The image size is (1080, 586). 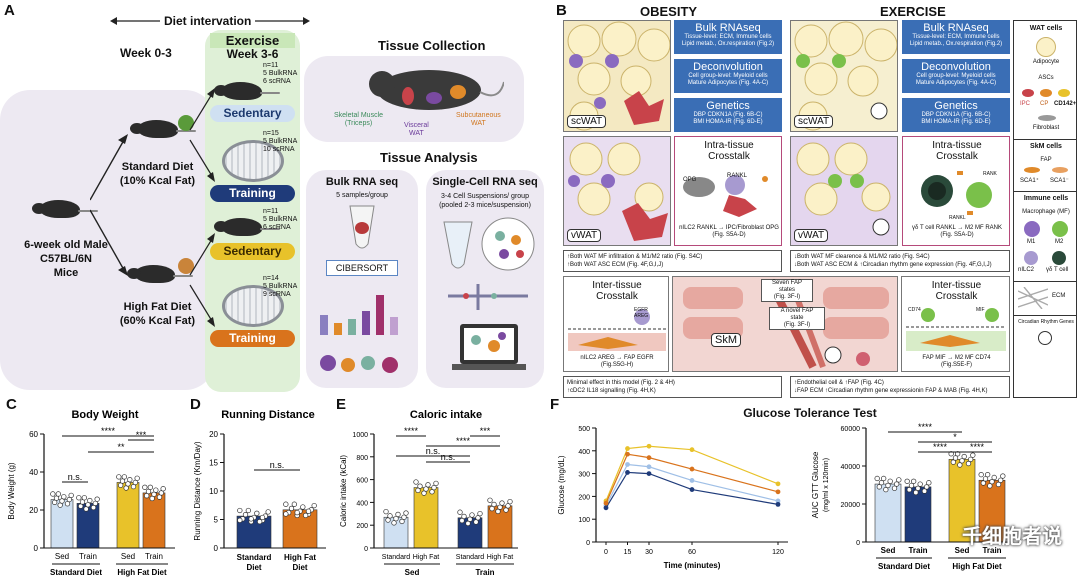 What do you see at coordinates (1046, 146) in the screenshot?
I see `legend-skm-title: SkM cells` at bounding box center [1046, 146].